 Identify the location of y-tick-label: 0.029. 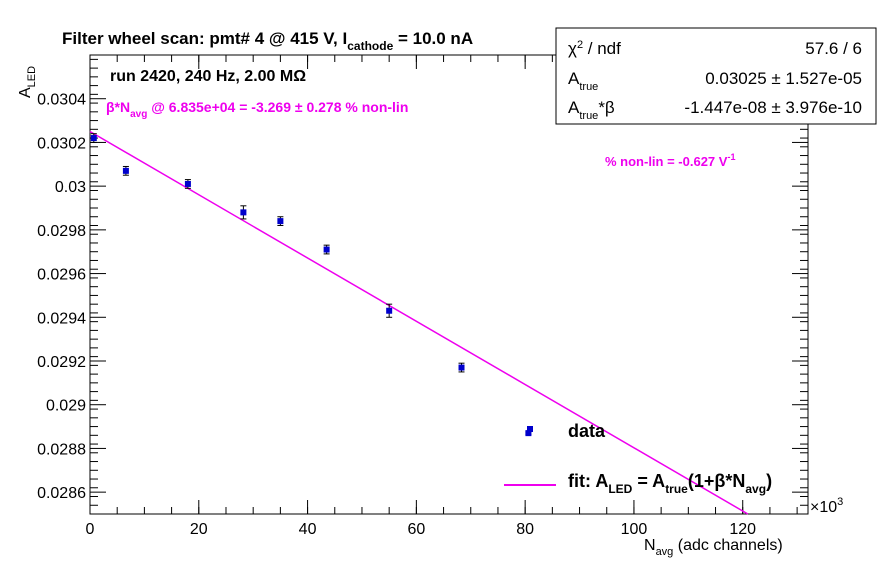
(66, 406).